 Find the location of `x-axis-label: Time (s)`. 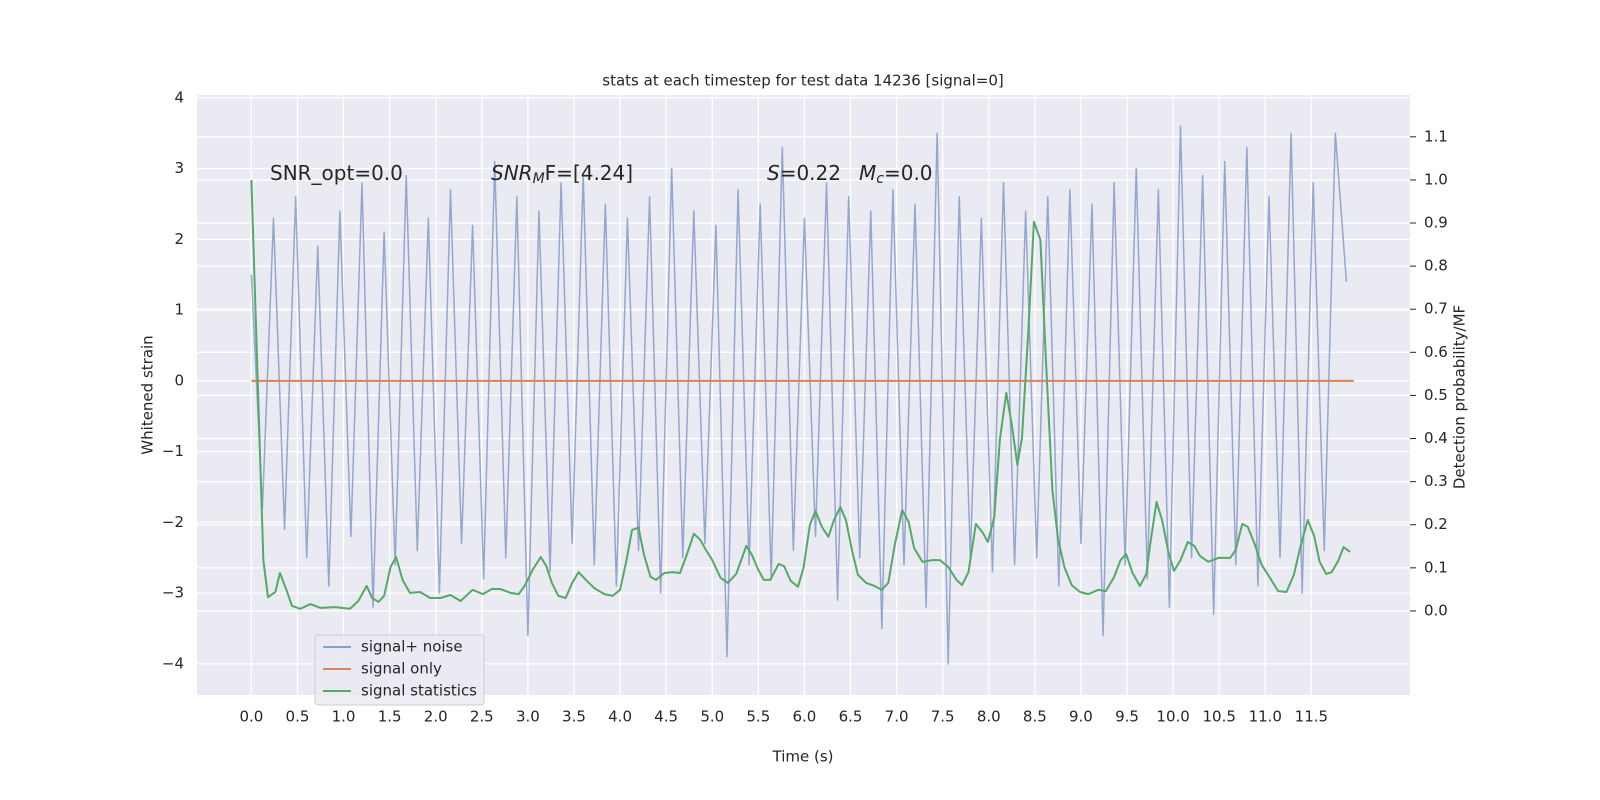

x-axis-label: Time (s) is located at coordinates (803, 757).